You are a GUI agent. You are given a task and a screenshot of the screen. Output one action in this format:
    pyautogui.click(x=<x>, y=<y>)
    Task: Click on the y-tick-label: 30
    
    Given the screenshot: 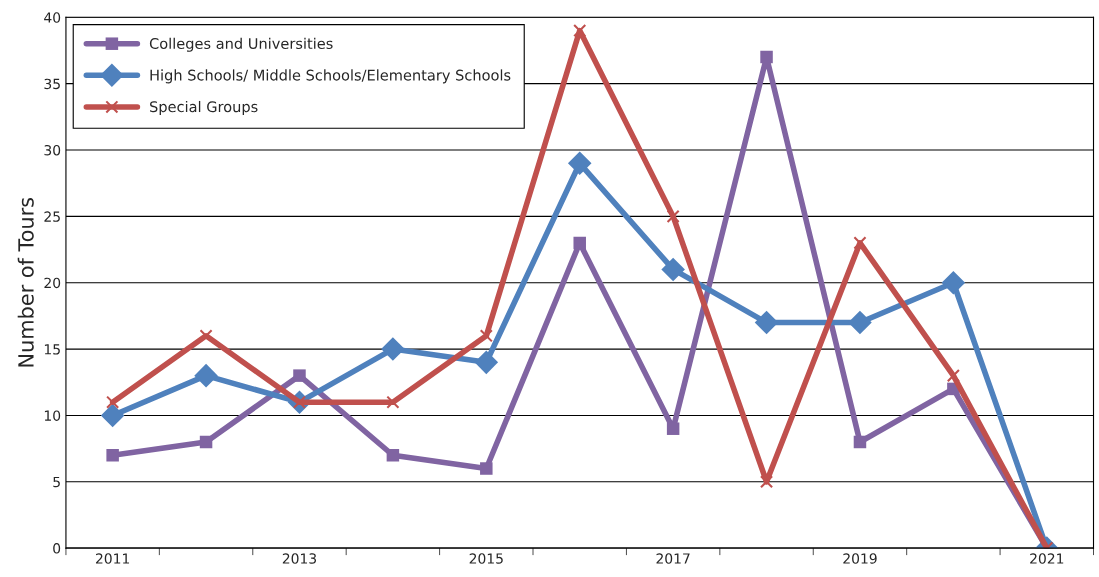 What is the action you would take?
    pyautogui.click(x=52, y=150)
    